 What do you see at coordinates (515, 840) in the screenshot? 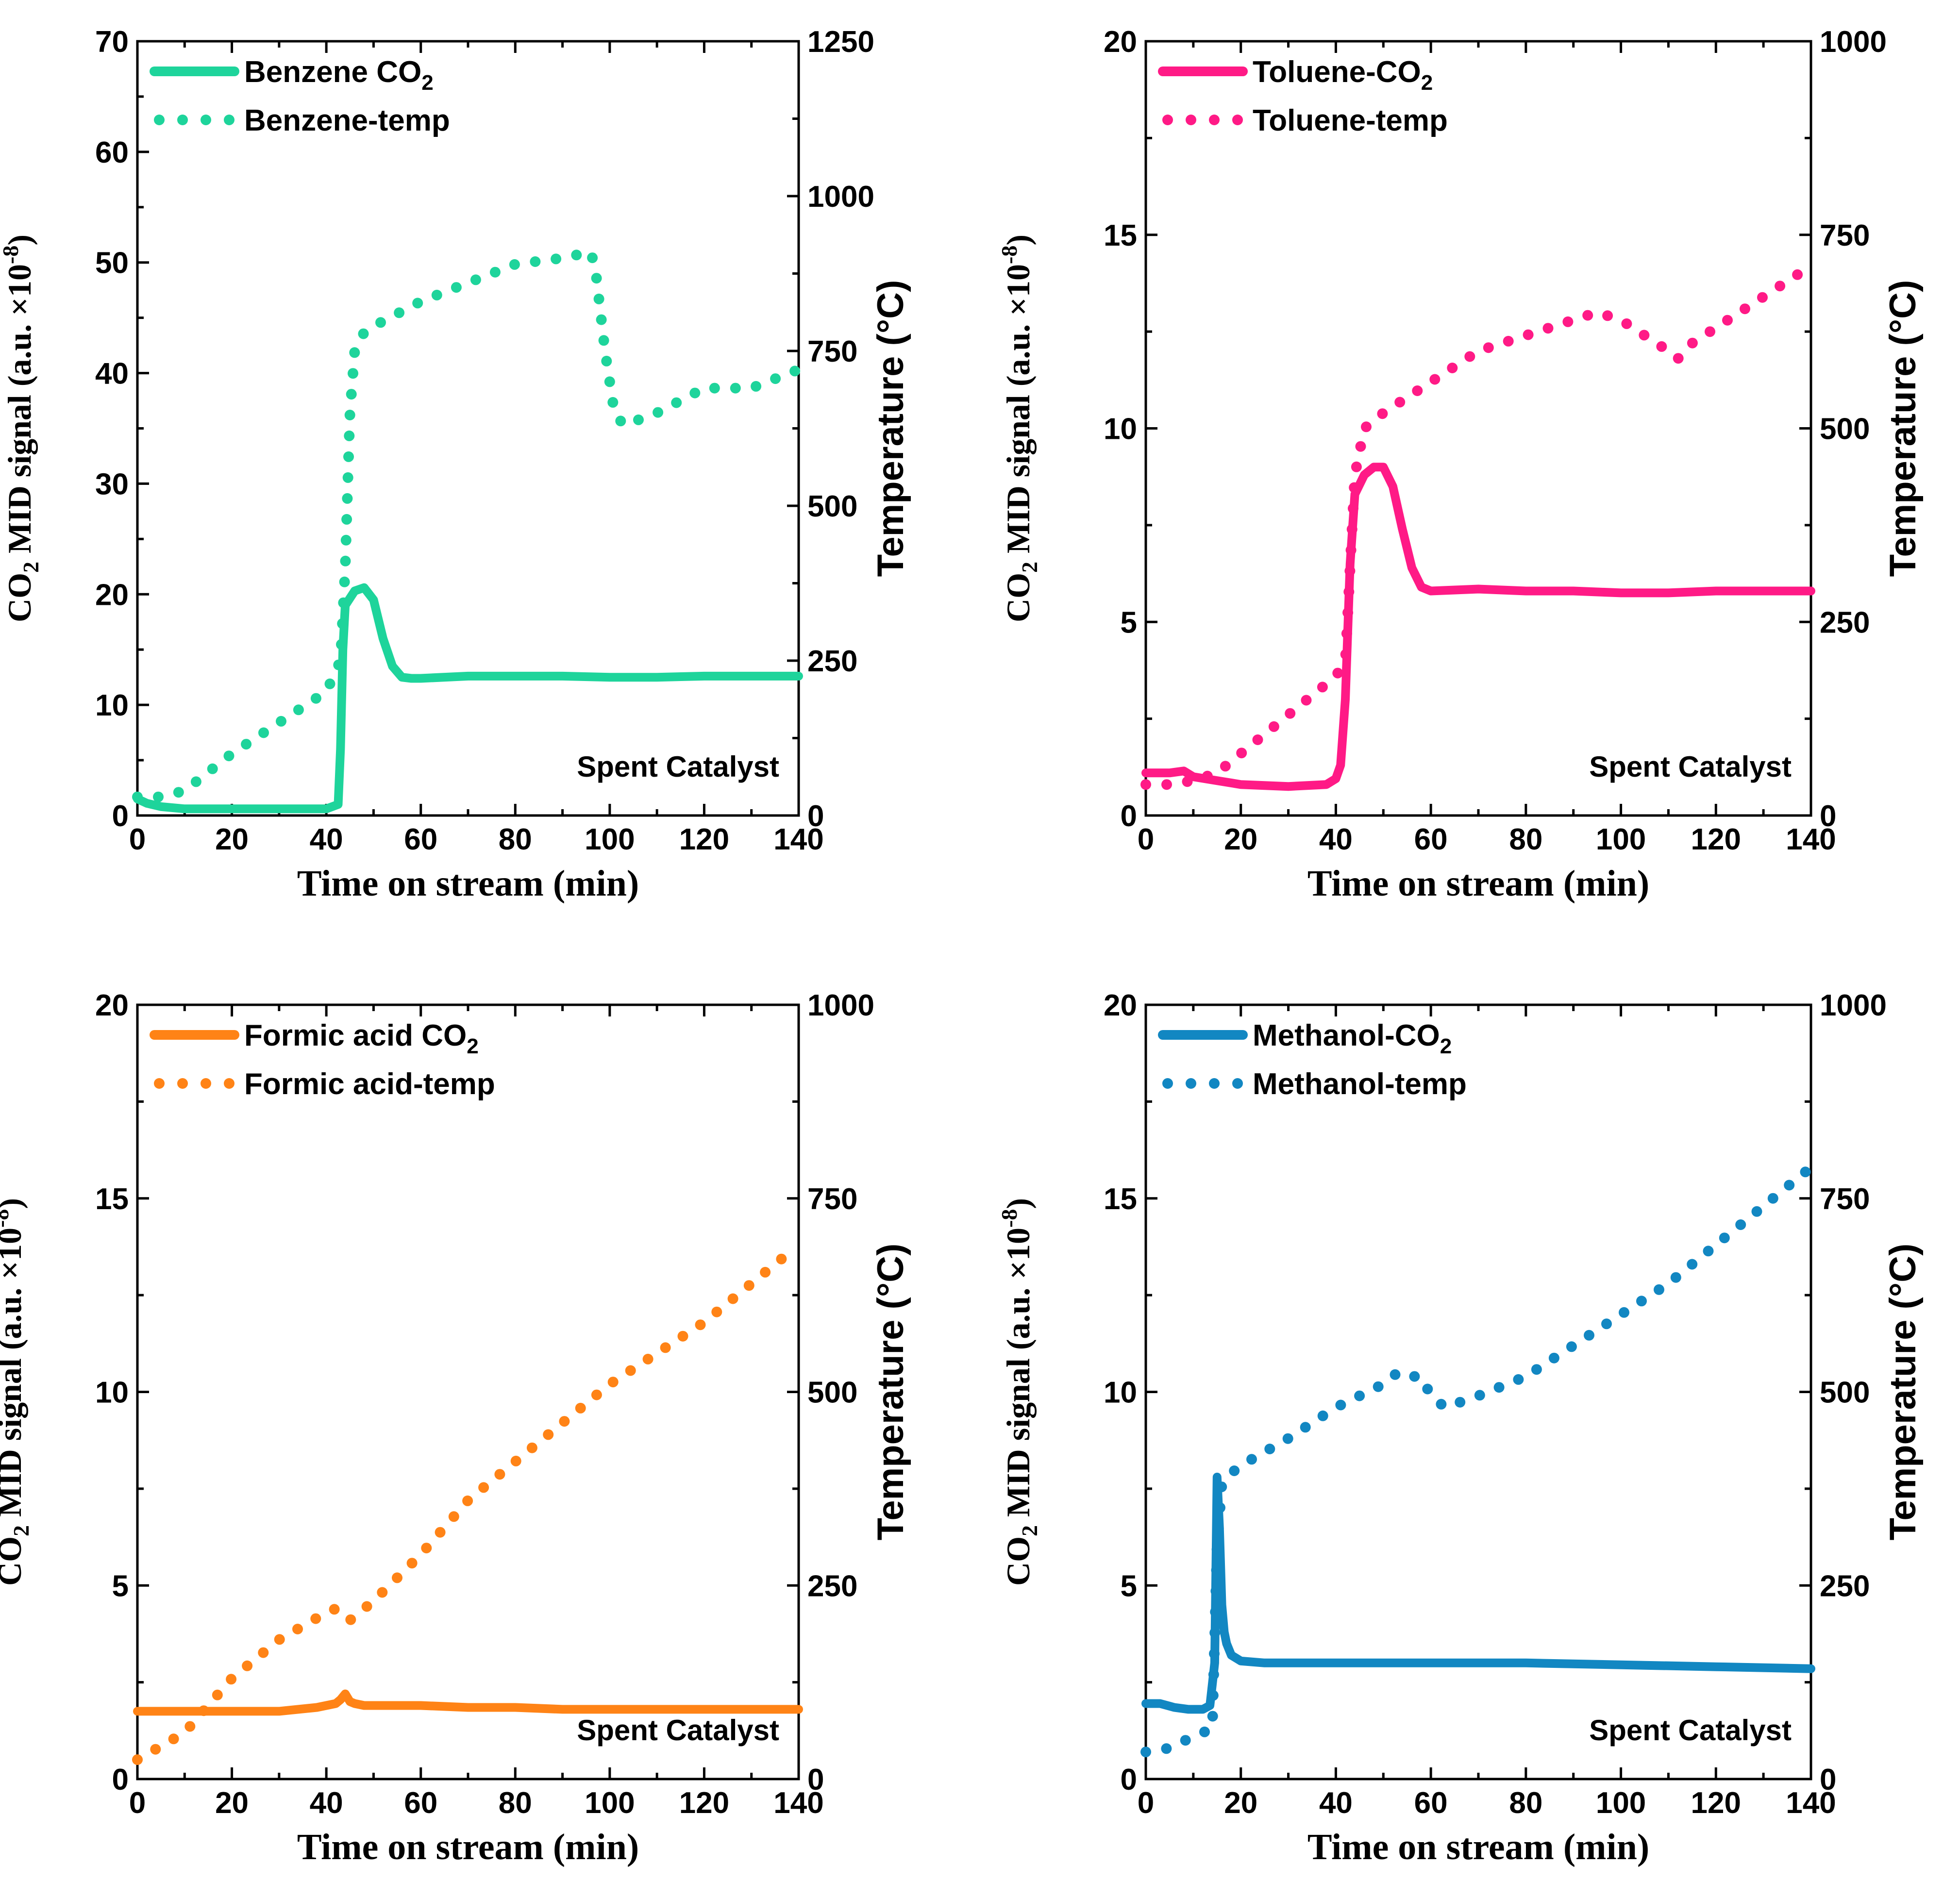
I see `x-tick-label: 80` at bounding box center [515, 840].